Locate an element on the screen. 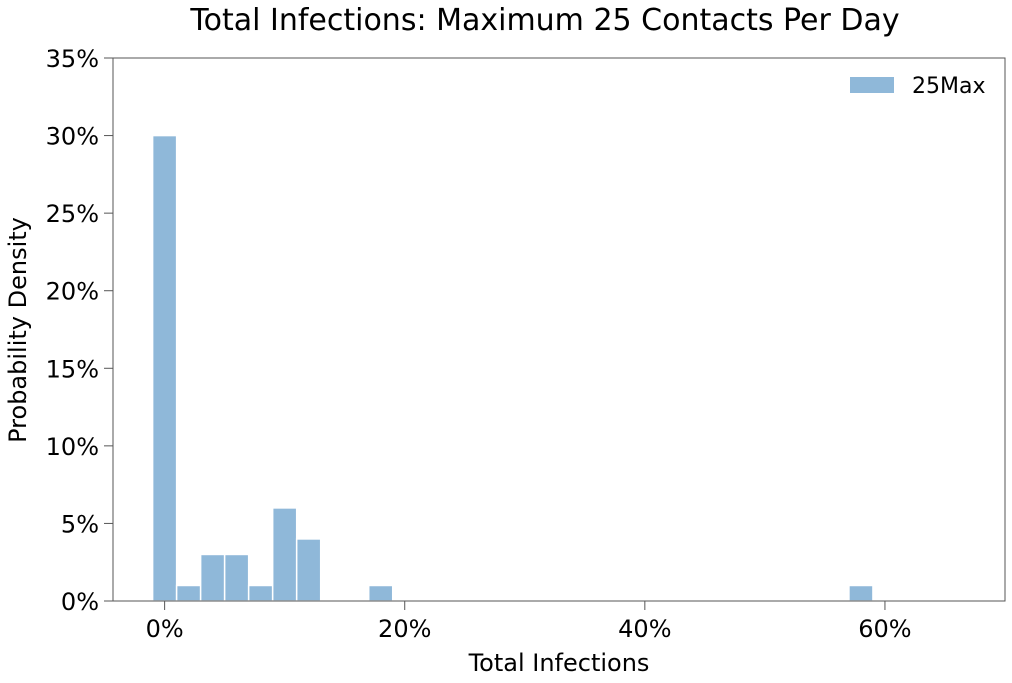 Image resolution: width=1012 pixels, height=683 pixels. x-tick-label: 60% is located at coordinates (884, 629).